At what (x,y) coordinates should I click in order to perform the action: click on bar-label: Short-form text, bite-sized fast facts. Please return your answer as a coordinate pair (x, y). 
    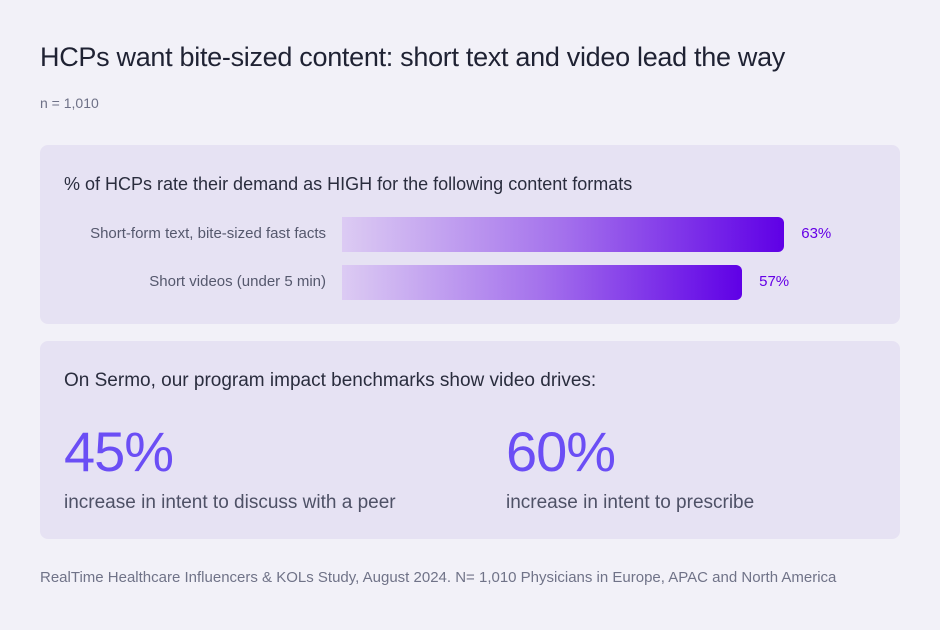
    Looking at the image, I should click on (208, 233).